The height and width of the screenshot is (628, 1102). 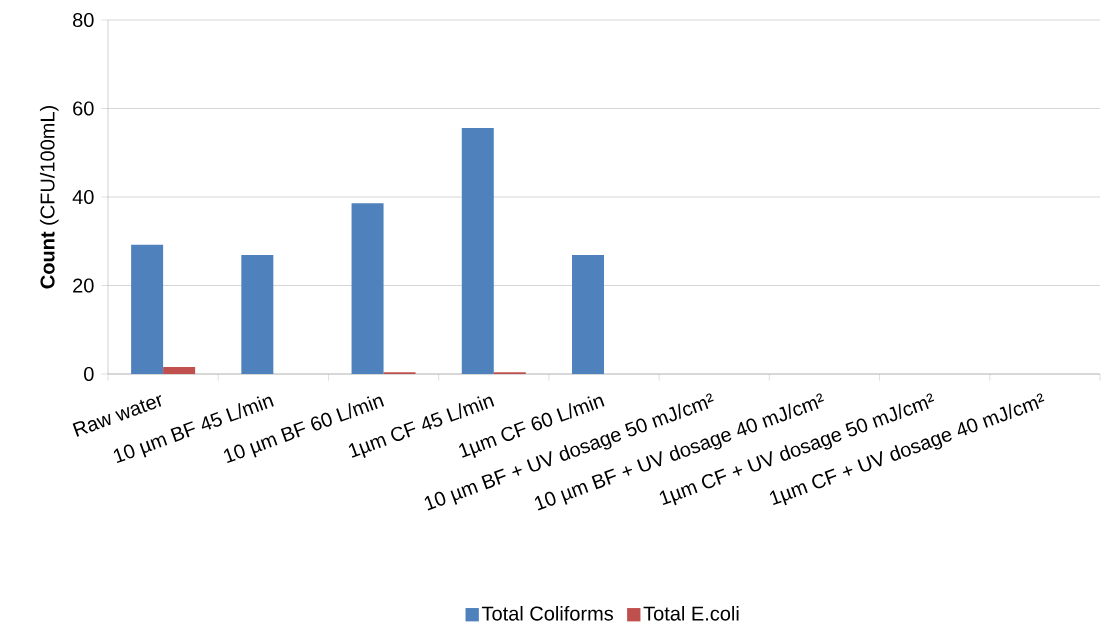 I want to click on y-tick-label: 40, so click(x=83, y=197).